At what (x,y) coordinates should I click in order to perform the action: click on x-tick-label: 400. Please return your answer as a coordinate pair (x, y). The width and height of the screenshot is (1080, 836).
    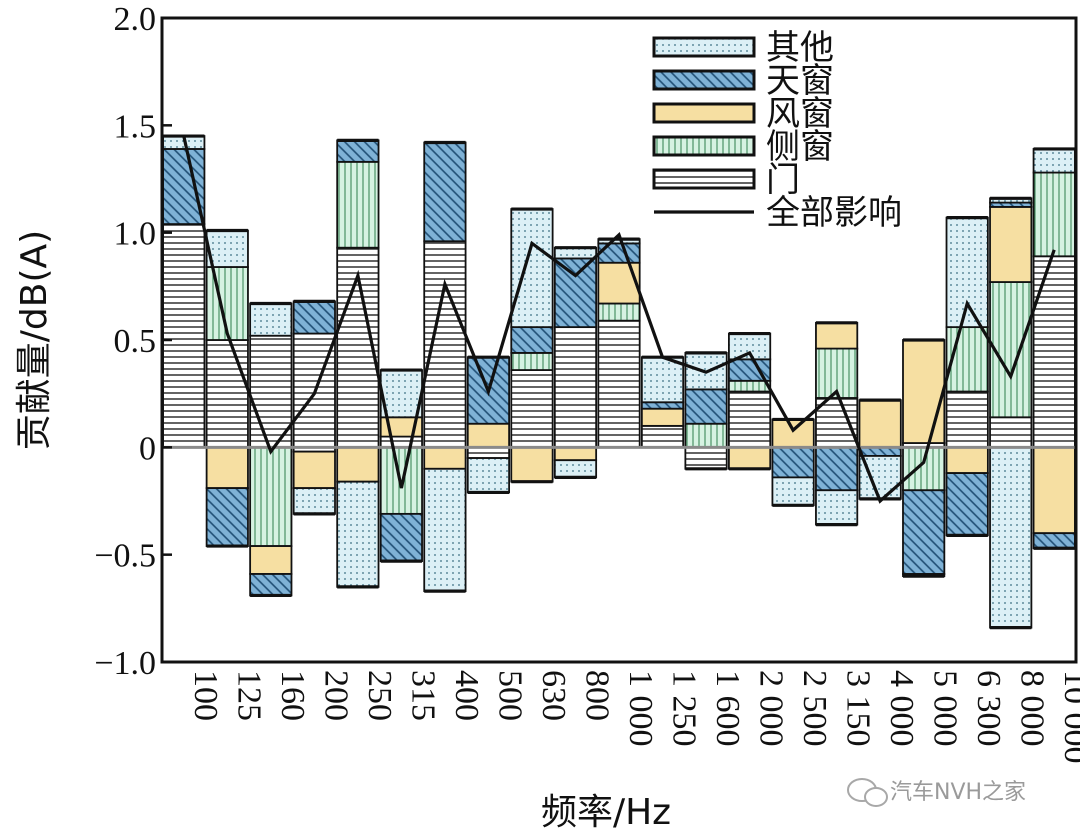
    Looking at the image, I should click on (466, 695).